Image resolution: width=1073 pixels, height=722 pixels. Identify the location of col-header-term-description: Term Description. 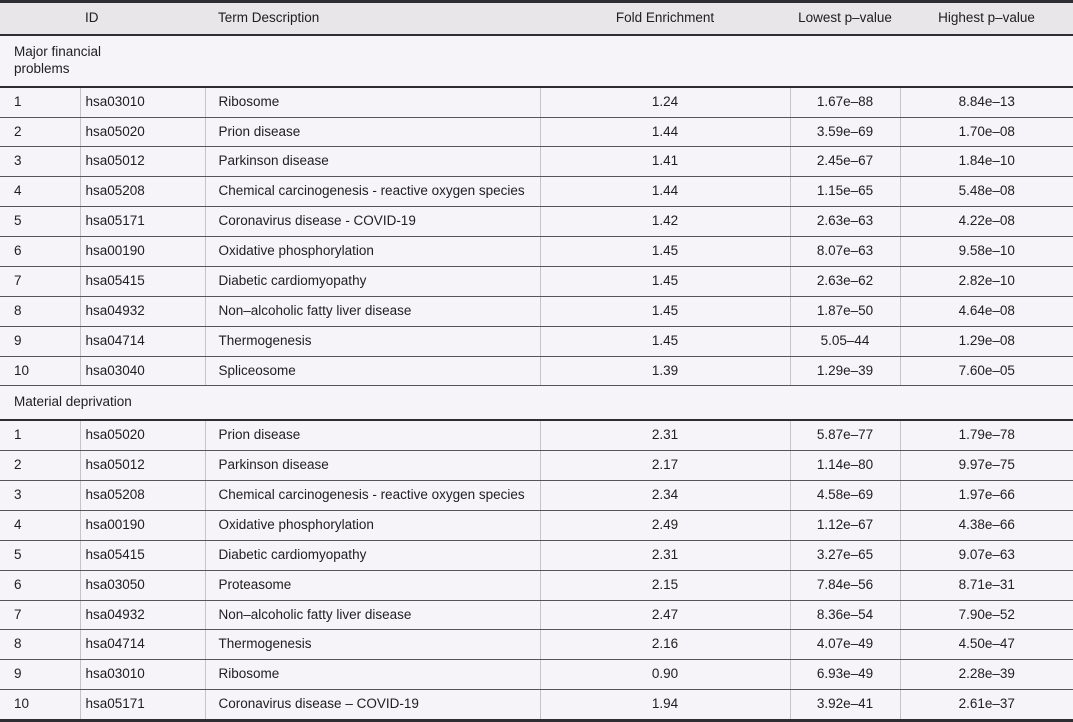
(372, 18).